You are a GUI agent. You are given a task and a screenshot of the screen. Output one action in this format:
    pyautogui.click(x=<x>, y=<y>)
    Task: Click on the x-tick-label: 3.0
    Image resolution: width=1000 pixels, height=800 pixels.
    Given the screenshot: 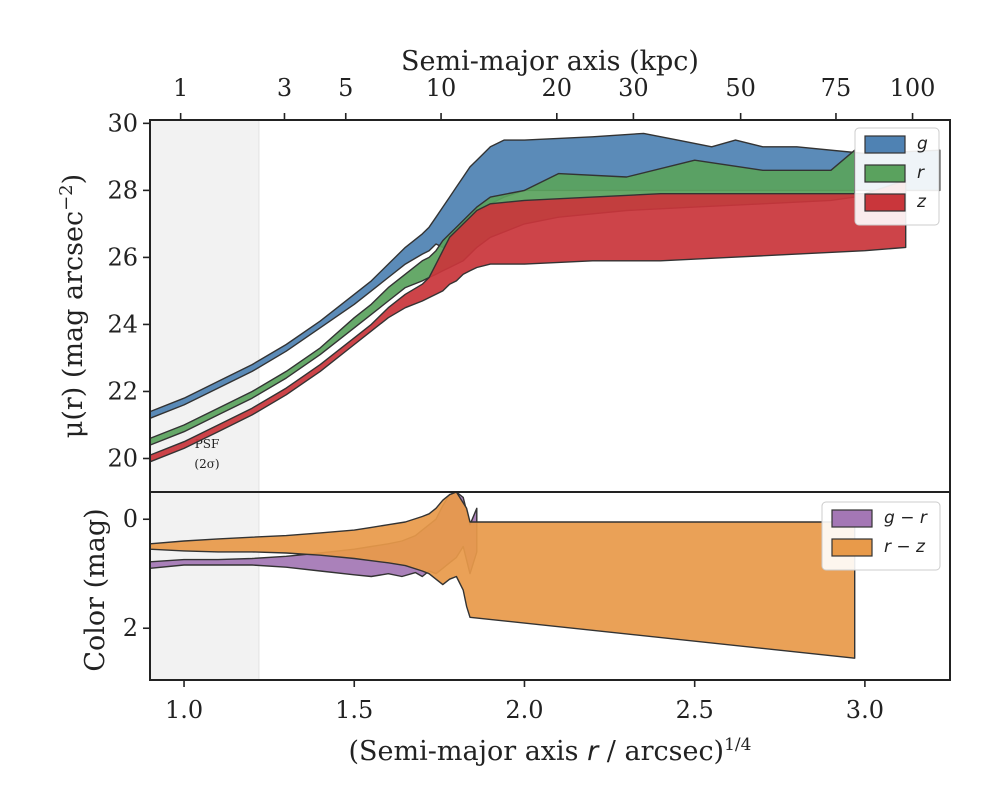 What is the action you would take?
    pyautogui.click(x=865, y=710)
    